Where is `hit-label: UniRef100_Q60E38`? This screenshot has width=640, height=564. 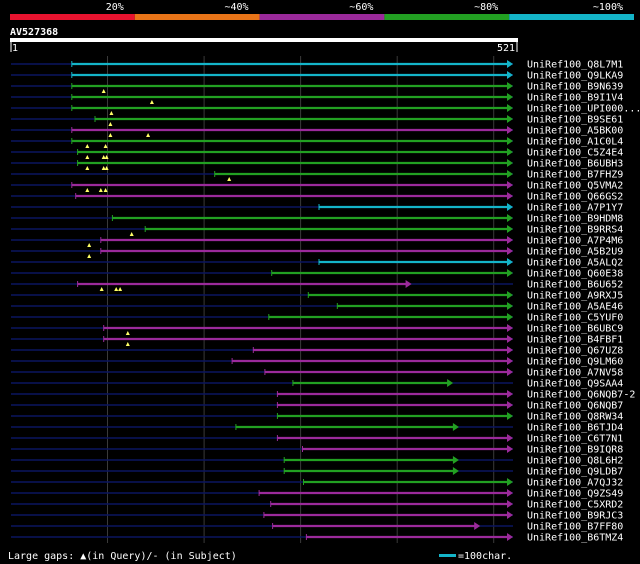
hit-label: UniRef100_Q60E38 is located at coordinates (575, 274).